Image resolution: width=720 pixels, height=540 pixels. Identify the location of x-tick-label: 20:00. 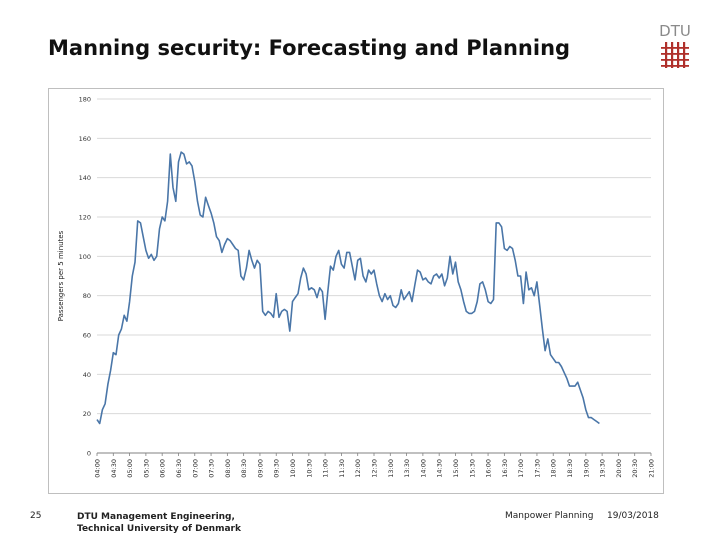
(619, 468).